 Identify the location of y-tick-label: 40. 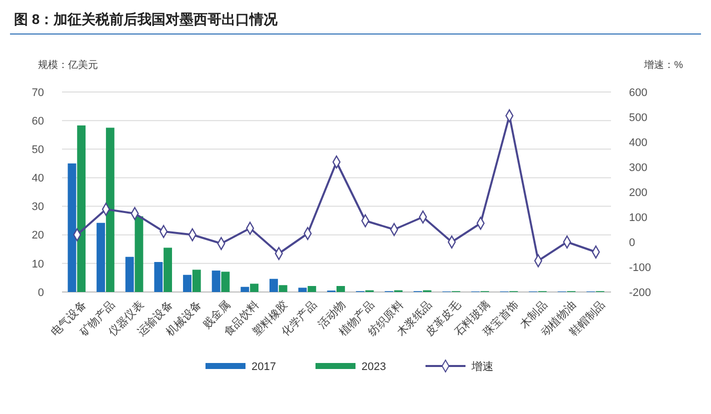
(38, 178).